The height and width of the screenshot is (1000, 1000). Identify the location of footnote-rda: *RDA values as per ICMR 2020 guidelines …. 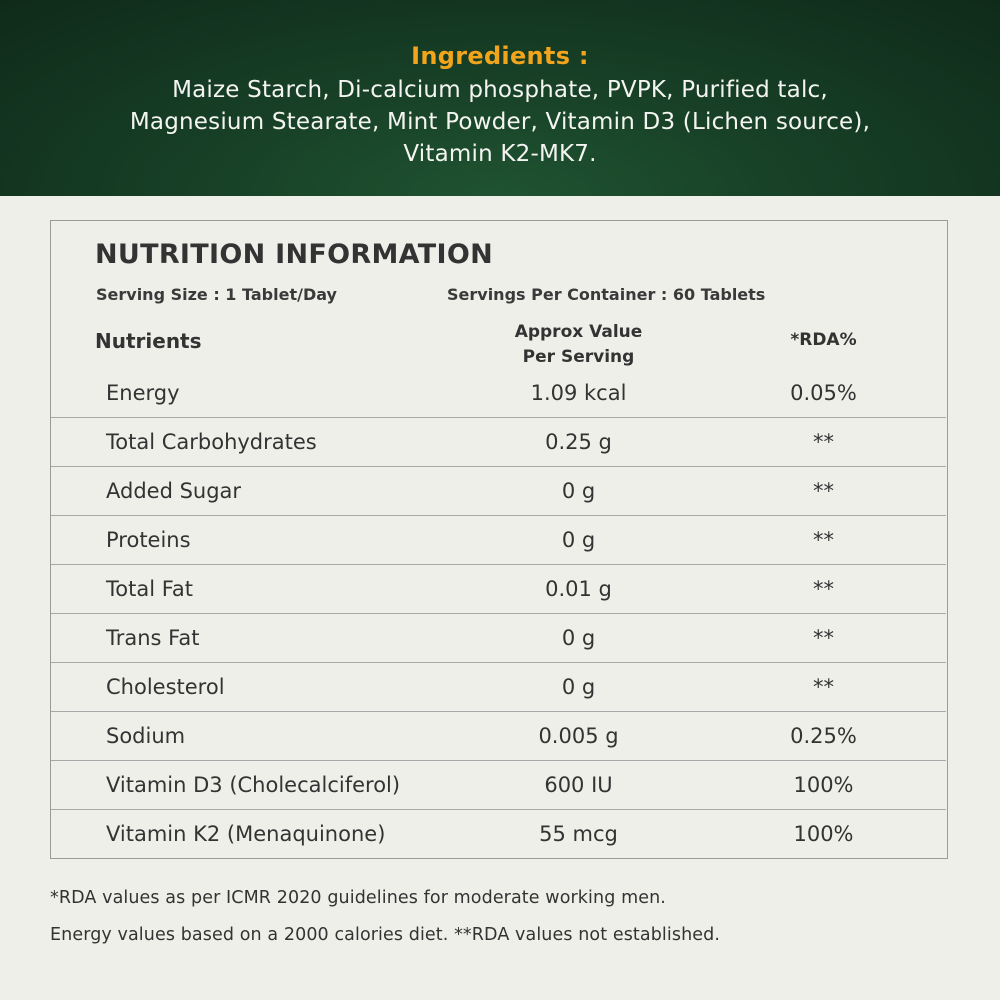
(358, 898).